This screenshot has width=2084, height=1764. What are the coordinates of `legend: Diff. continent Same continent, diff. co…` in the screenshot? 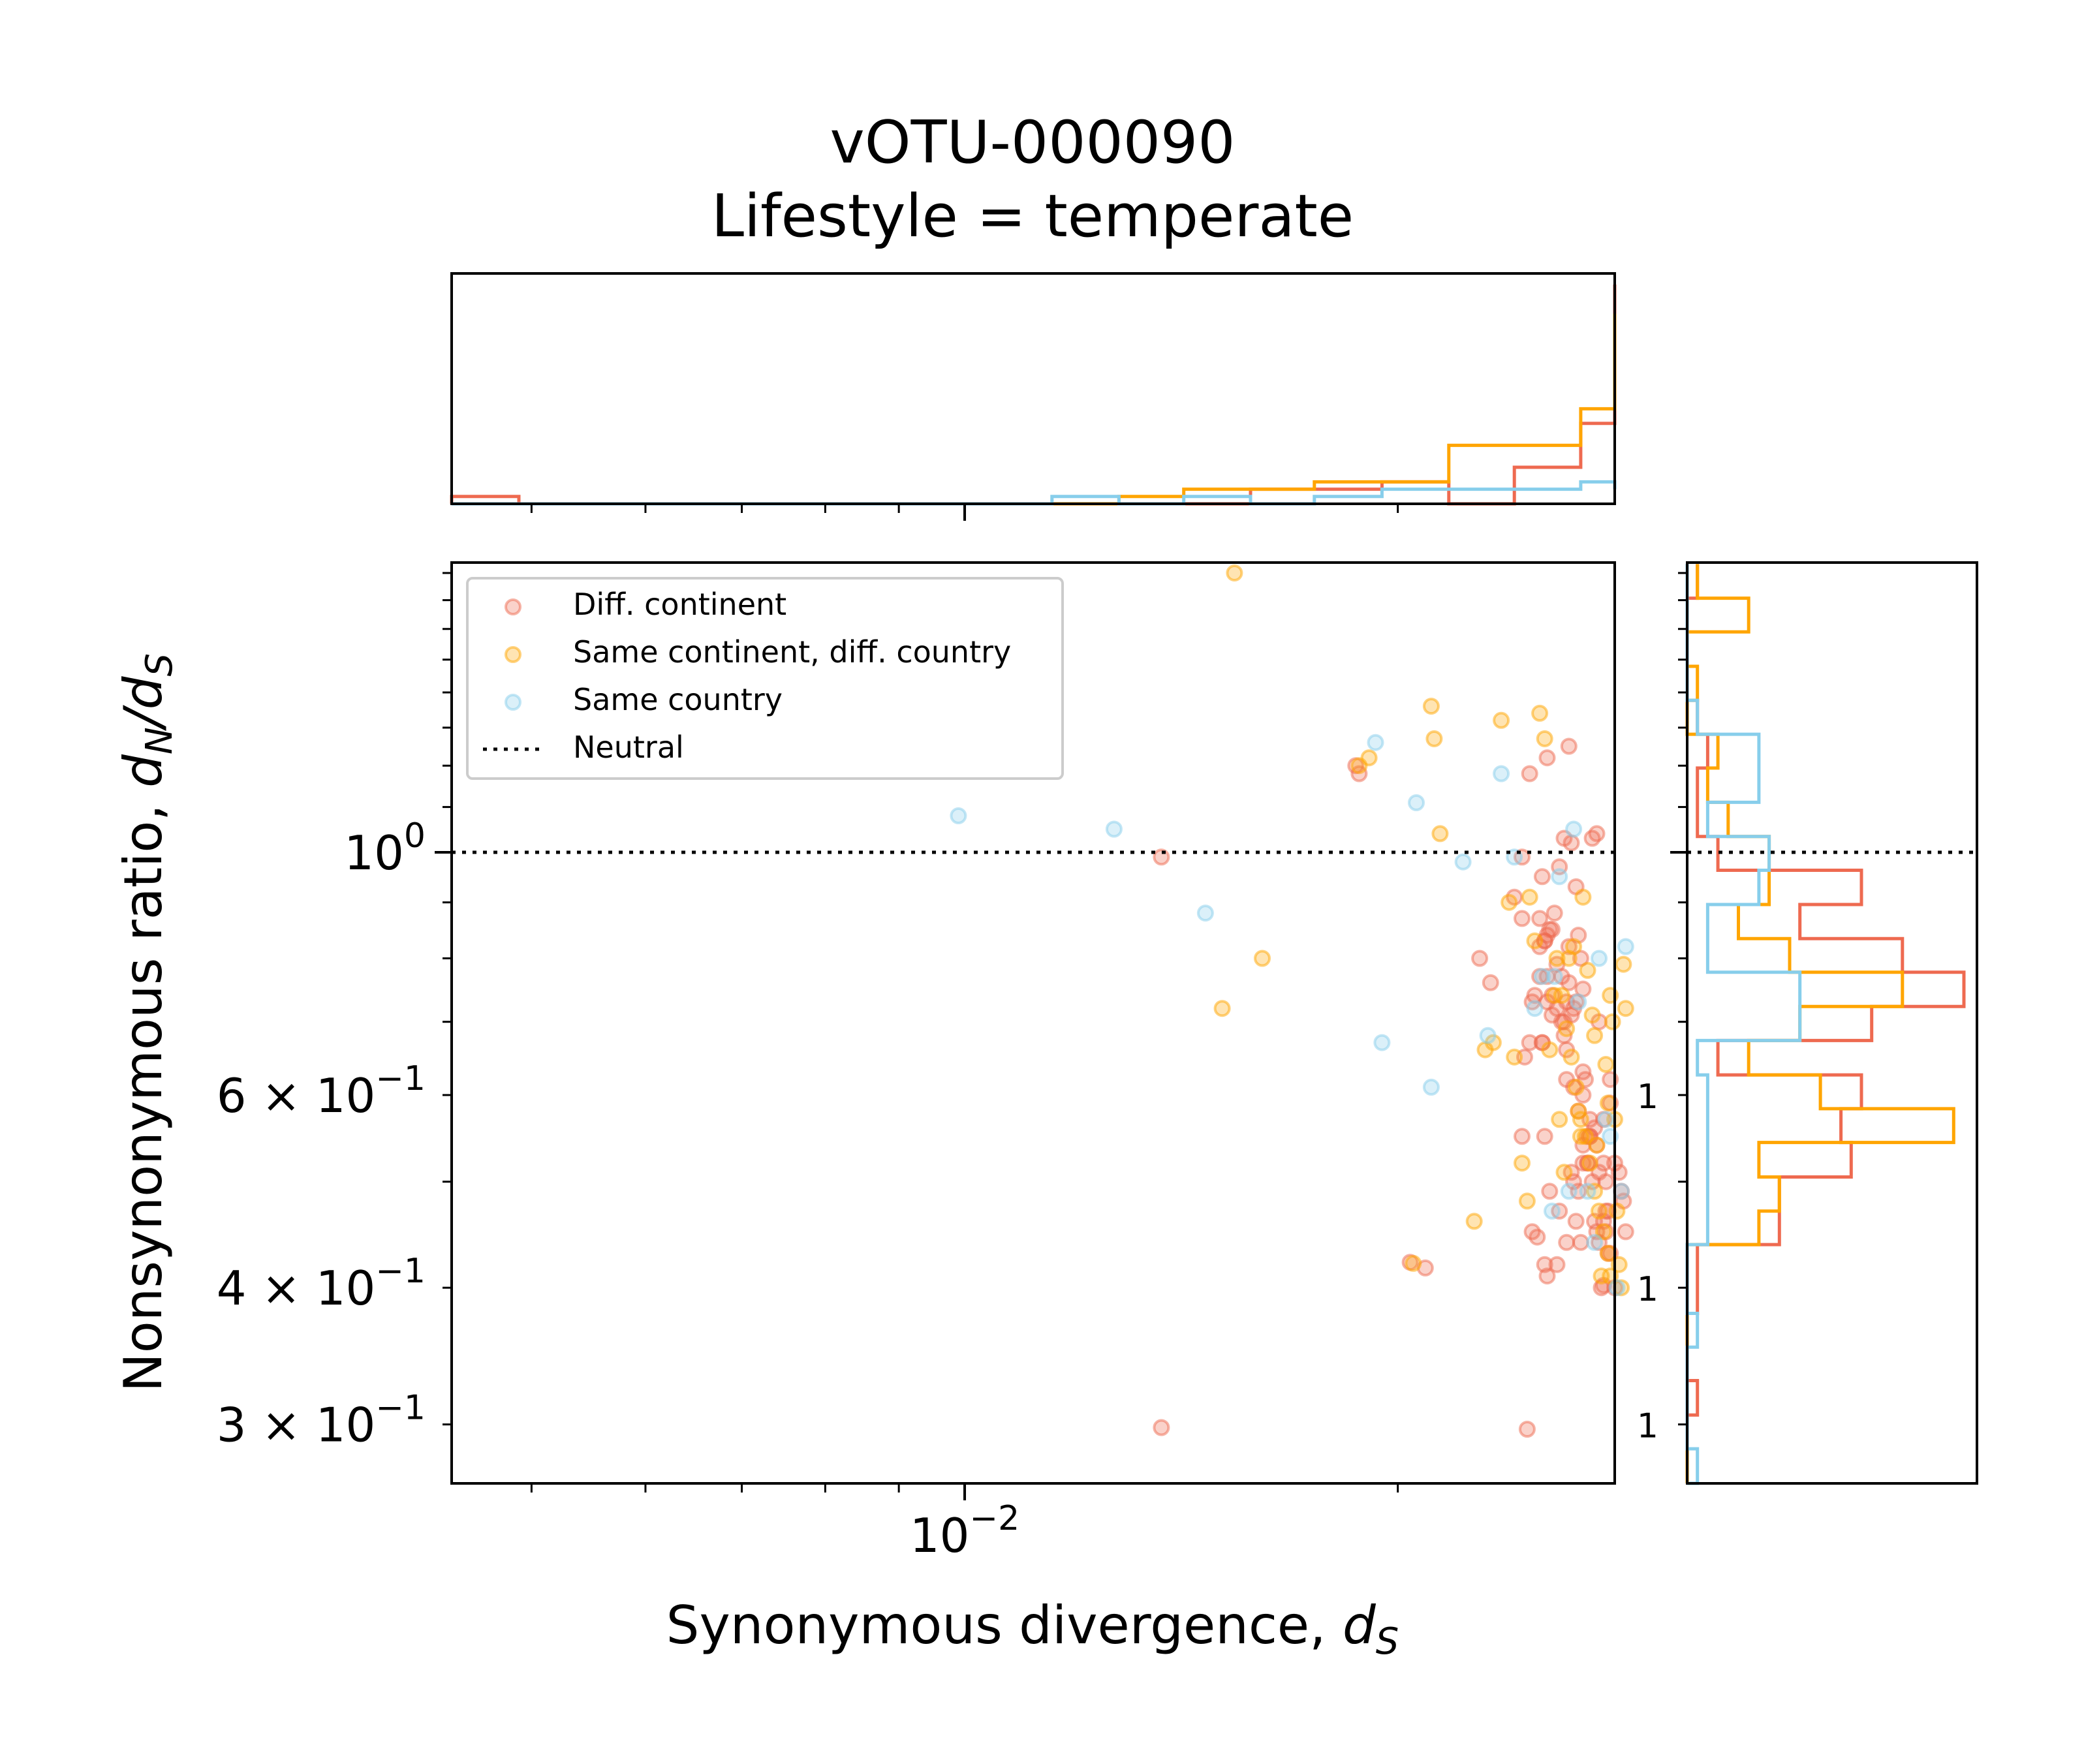 It's located at (765, 678).